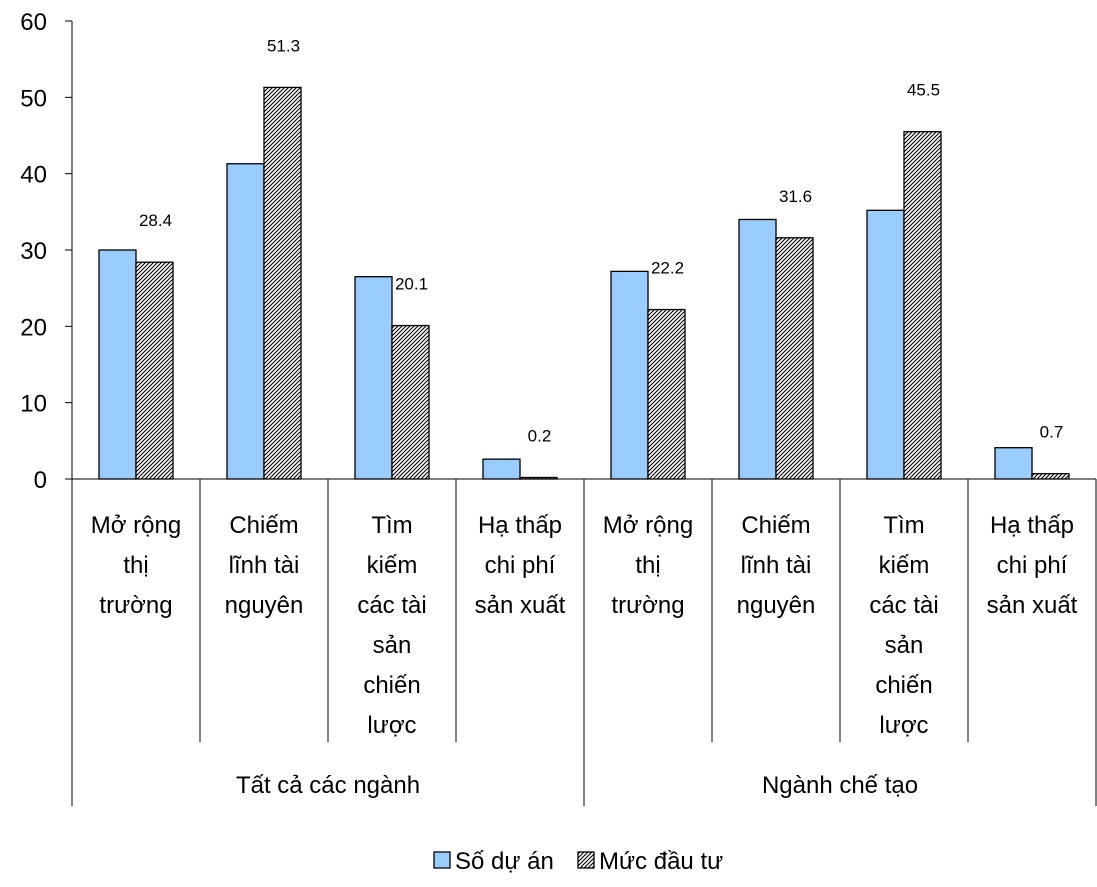 The image size is (1097, 887). I want to click on legend-label: Số dự án, so click(504, 861).